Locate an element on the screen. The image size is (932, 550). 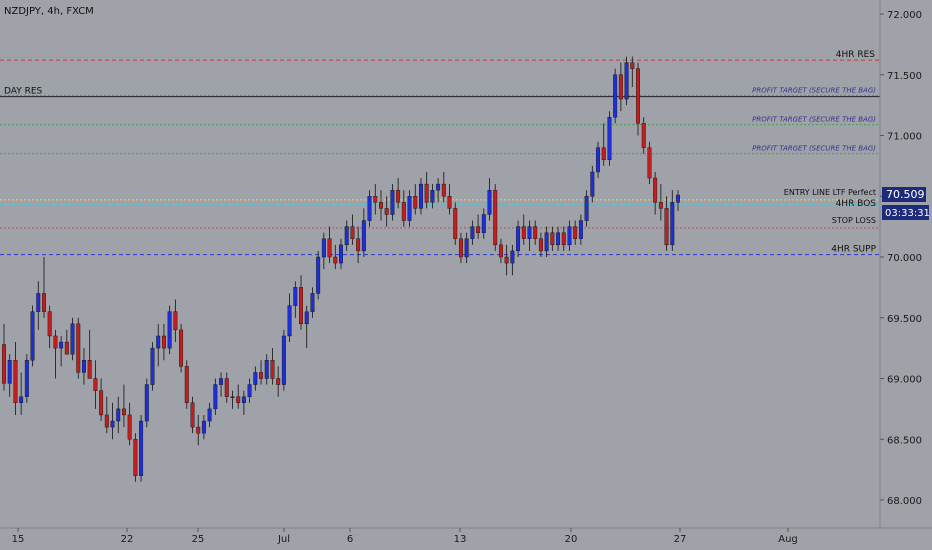
symbol-title: NZDJPY, 4h, FXCM is located at coordinates (49, 11).